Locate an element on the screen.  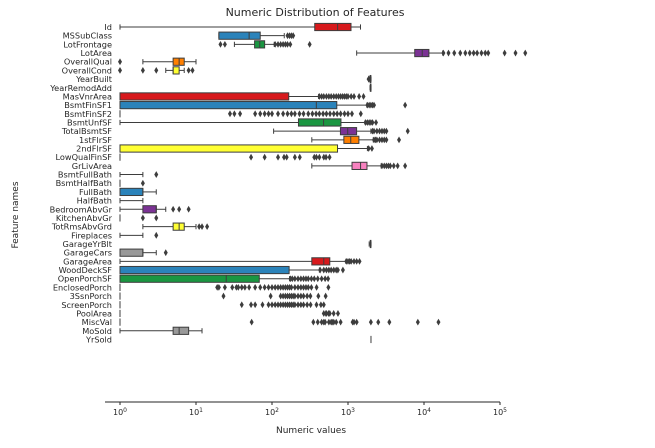
x-tick-label: 102 is located at coordinates (272, 412).